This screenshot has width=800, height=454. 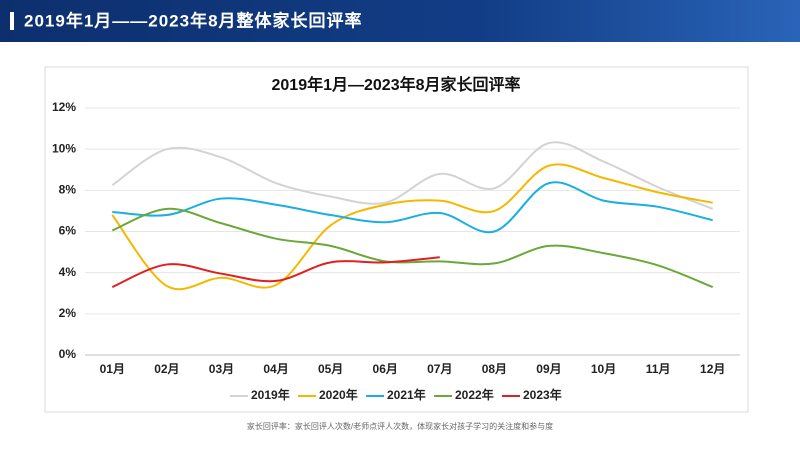 I want to click on legend-label: 2022年, so click(x=474, y=394).